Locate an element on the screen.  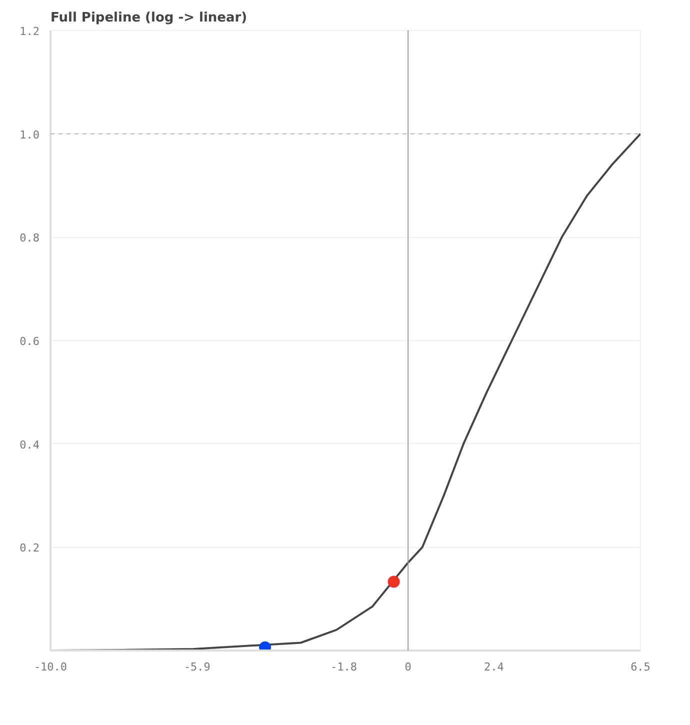
x-tick-label: -10.0 is located at coordinates (51, 667).